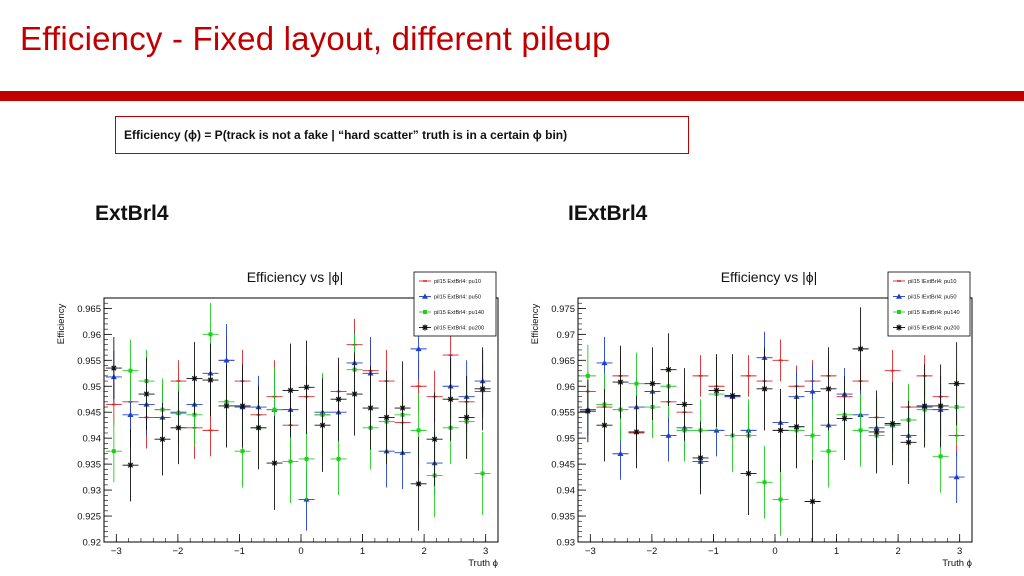 This screenshot has height=576, width=1024. Describe the element at coordinates (89, 361) in the screenshot. I see `chart-extbrl4-ytick-label: 0.955` at that location.